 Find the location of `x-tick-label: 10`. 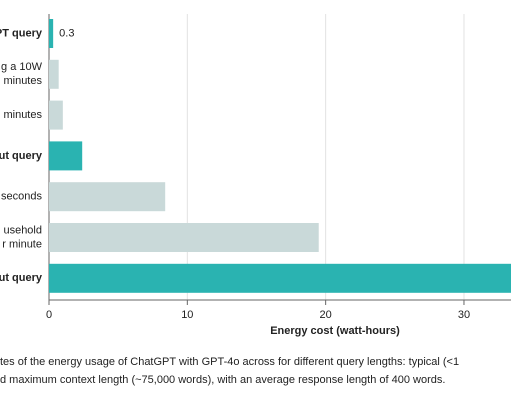

x-tick-label: 10 is located at coordinates (187, 315).